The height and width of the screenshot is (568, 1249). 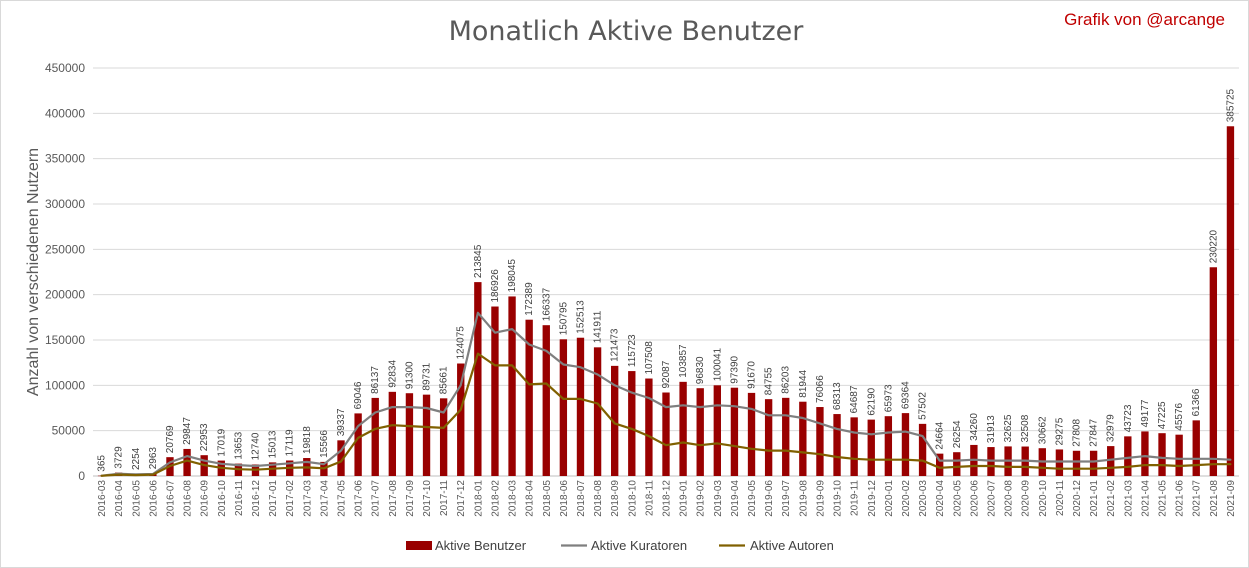 What do you see at coordinates (889, 498) in the screenshot?
I see `x-tick-label: 2020-01` at bounding box center [889, 498].